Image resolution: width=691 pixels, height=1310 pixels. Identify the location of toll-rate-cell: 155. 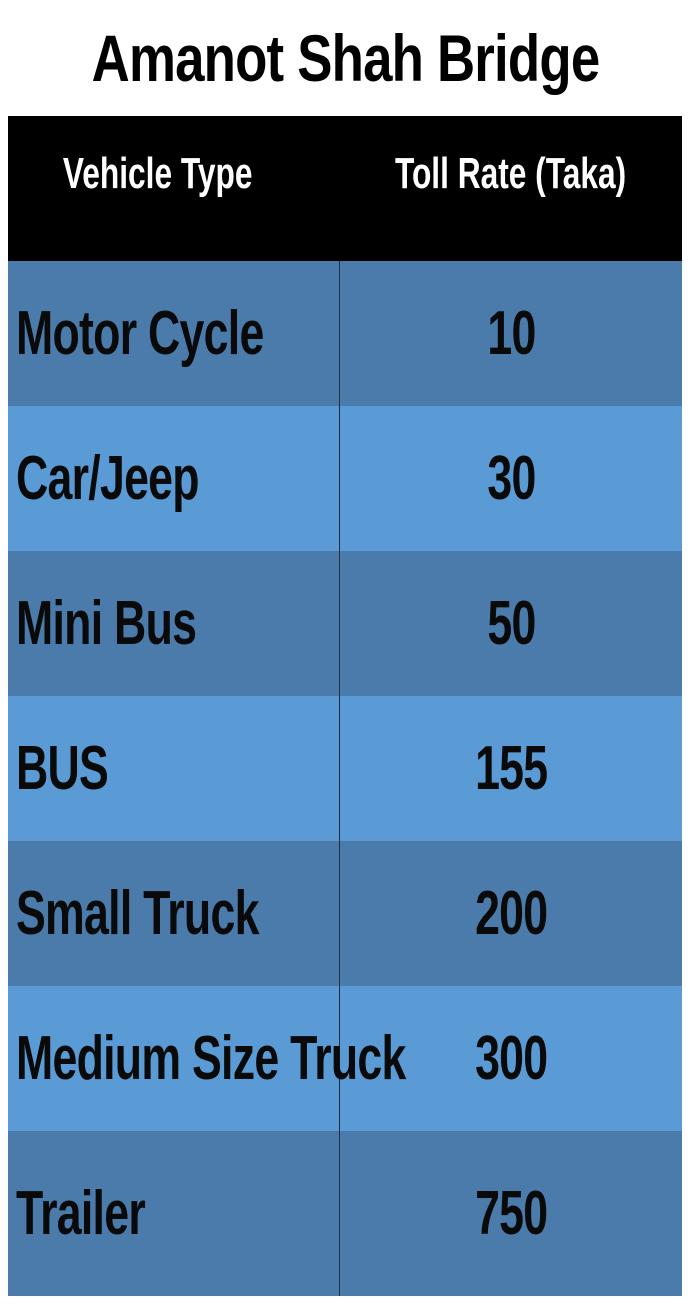
(511, 768).